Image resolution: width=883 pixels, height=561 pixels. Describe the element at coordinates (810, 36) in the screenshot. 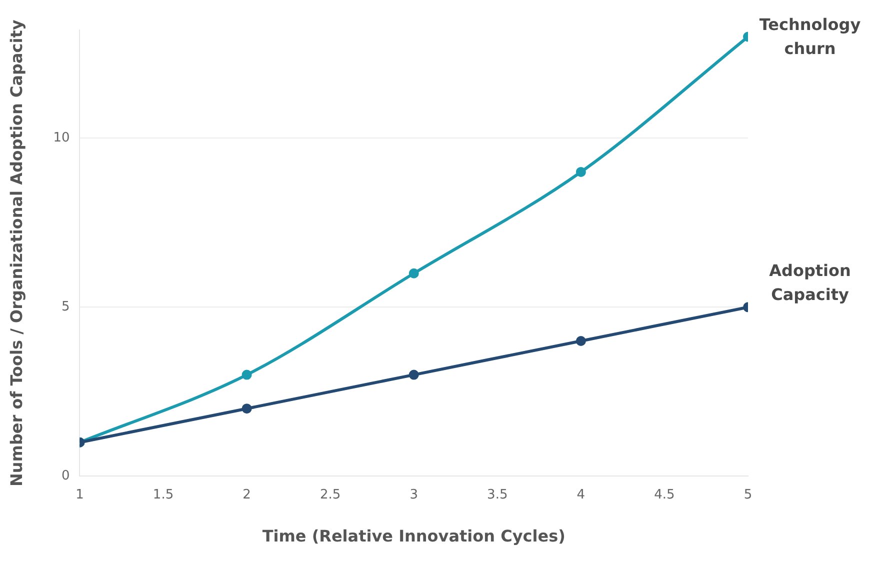

I see `series-label: Technology churn` at that location.